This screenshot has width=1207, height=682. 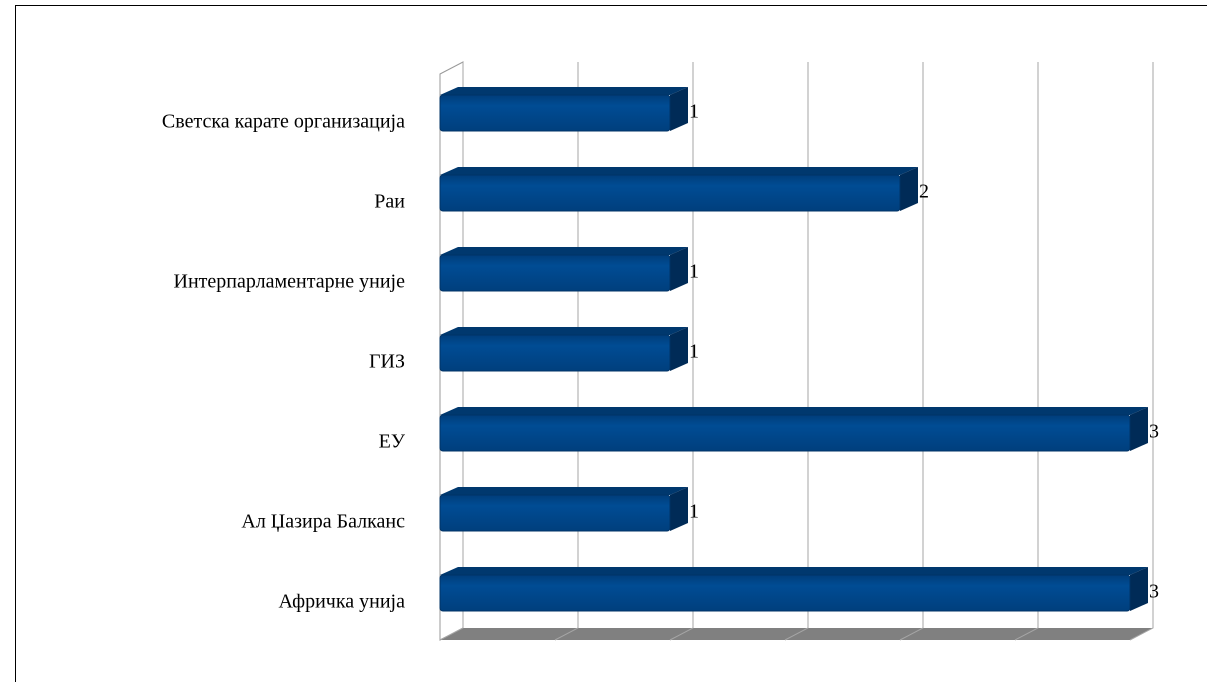 I want to click on category-label: Раи, so click(x=389, y=202).